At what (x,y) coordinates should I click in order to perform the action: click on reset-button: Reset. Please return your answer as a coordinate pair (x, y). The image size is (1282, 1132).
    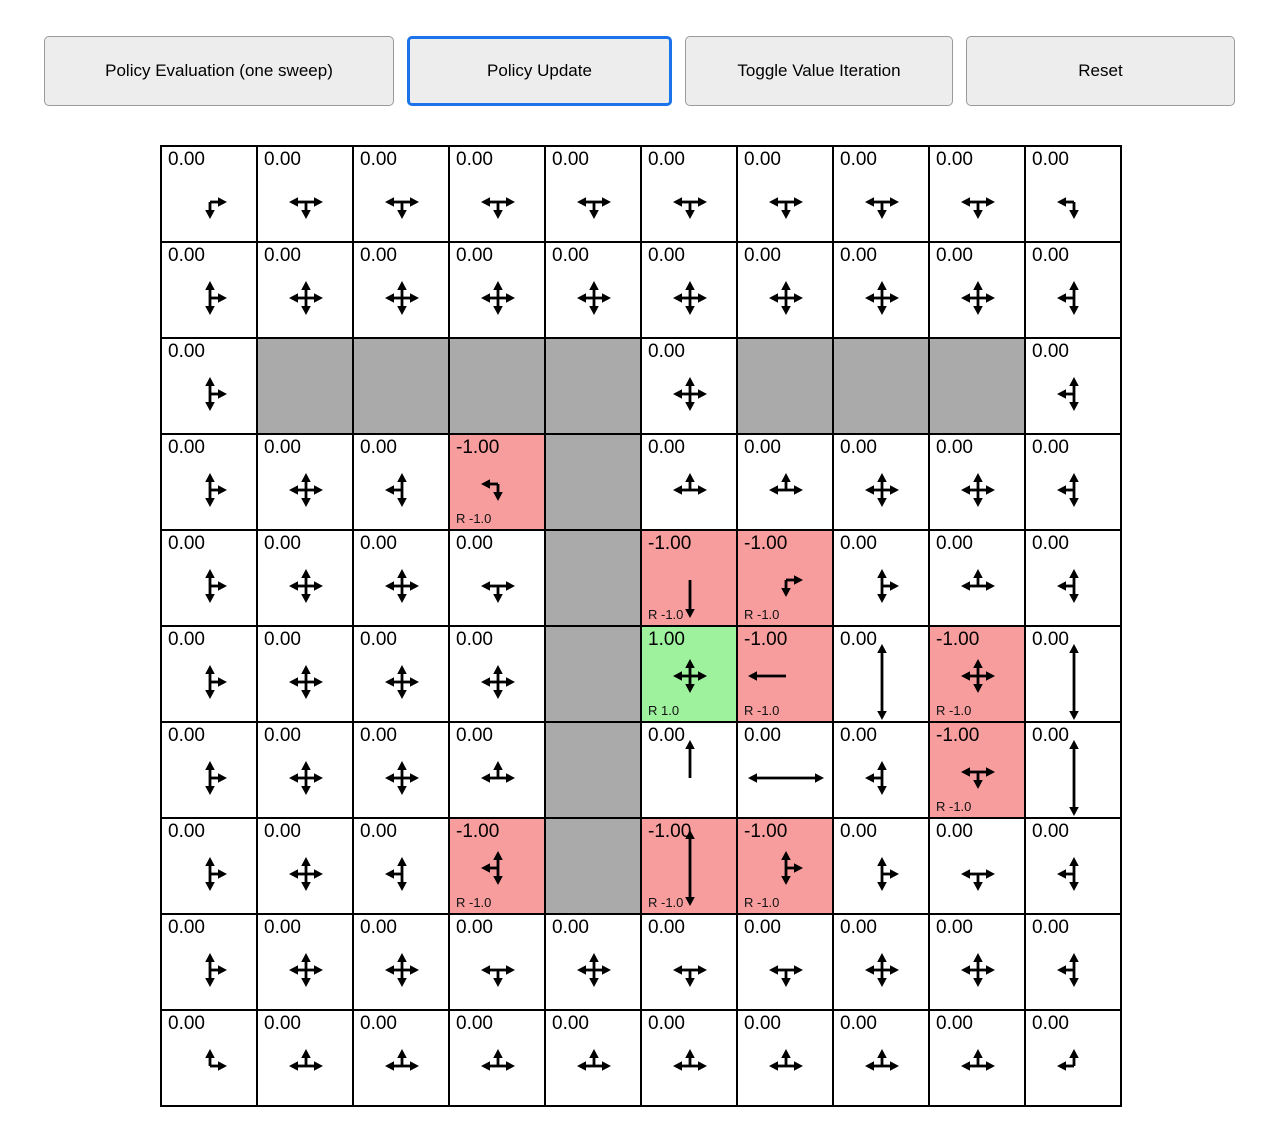
    Looking at the image, I should click on (1100, 71).